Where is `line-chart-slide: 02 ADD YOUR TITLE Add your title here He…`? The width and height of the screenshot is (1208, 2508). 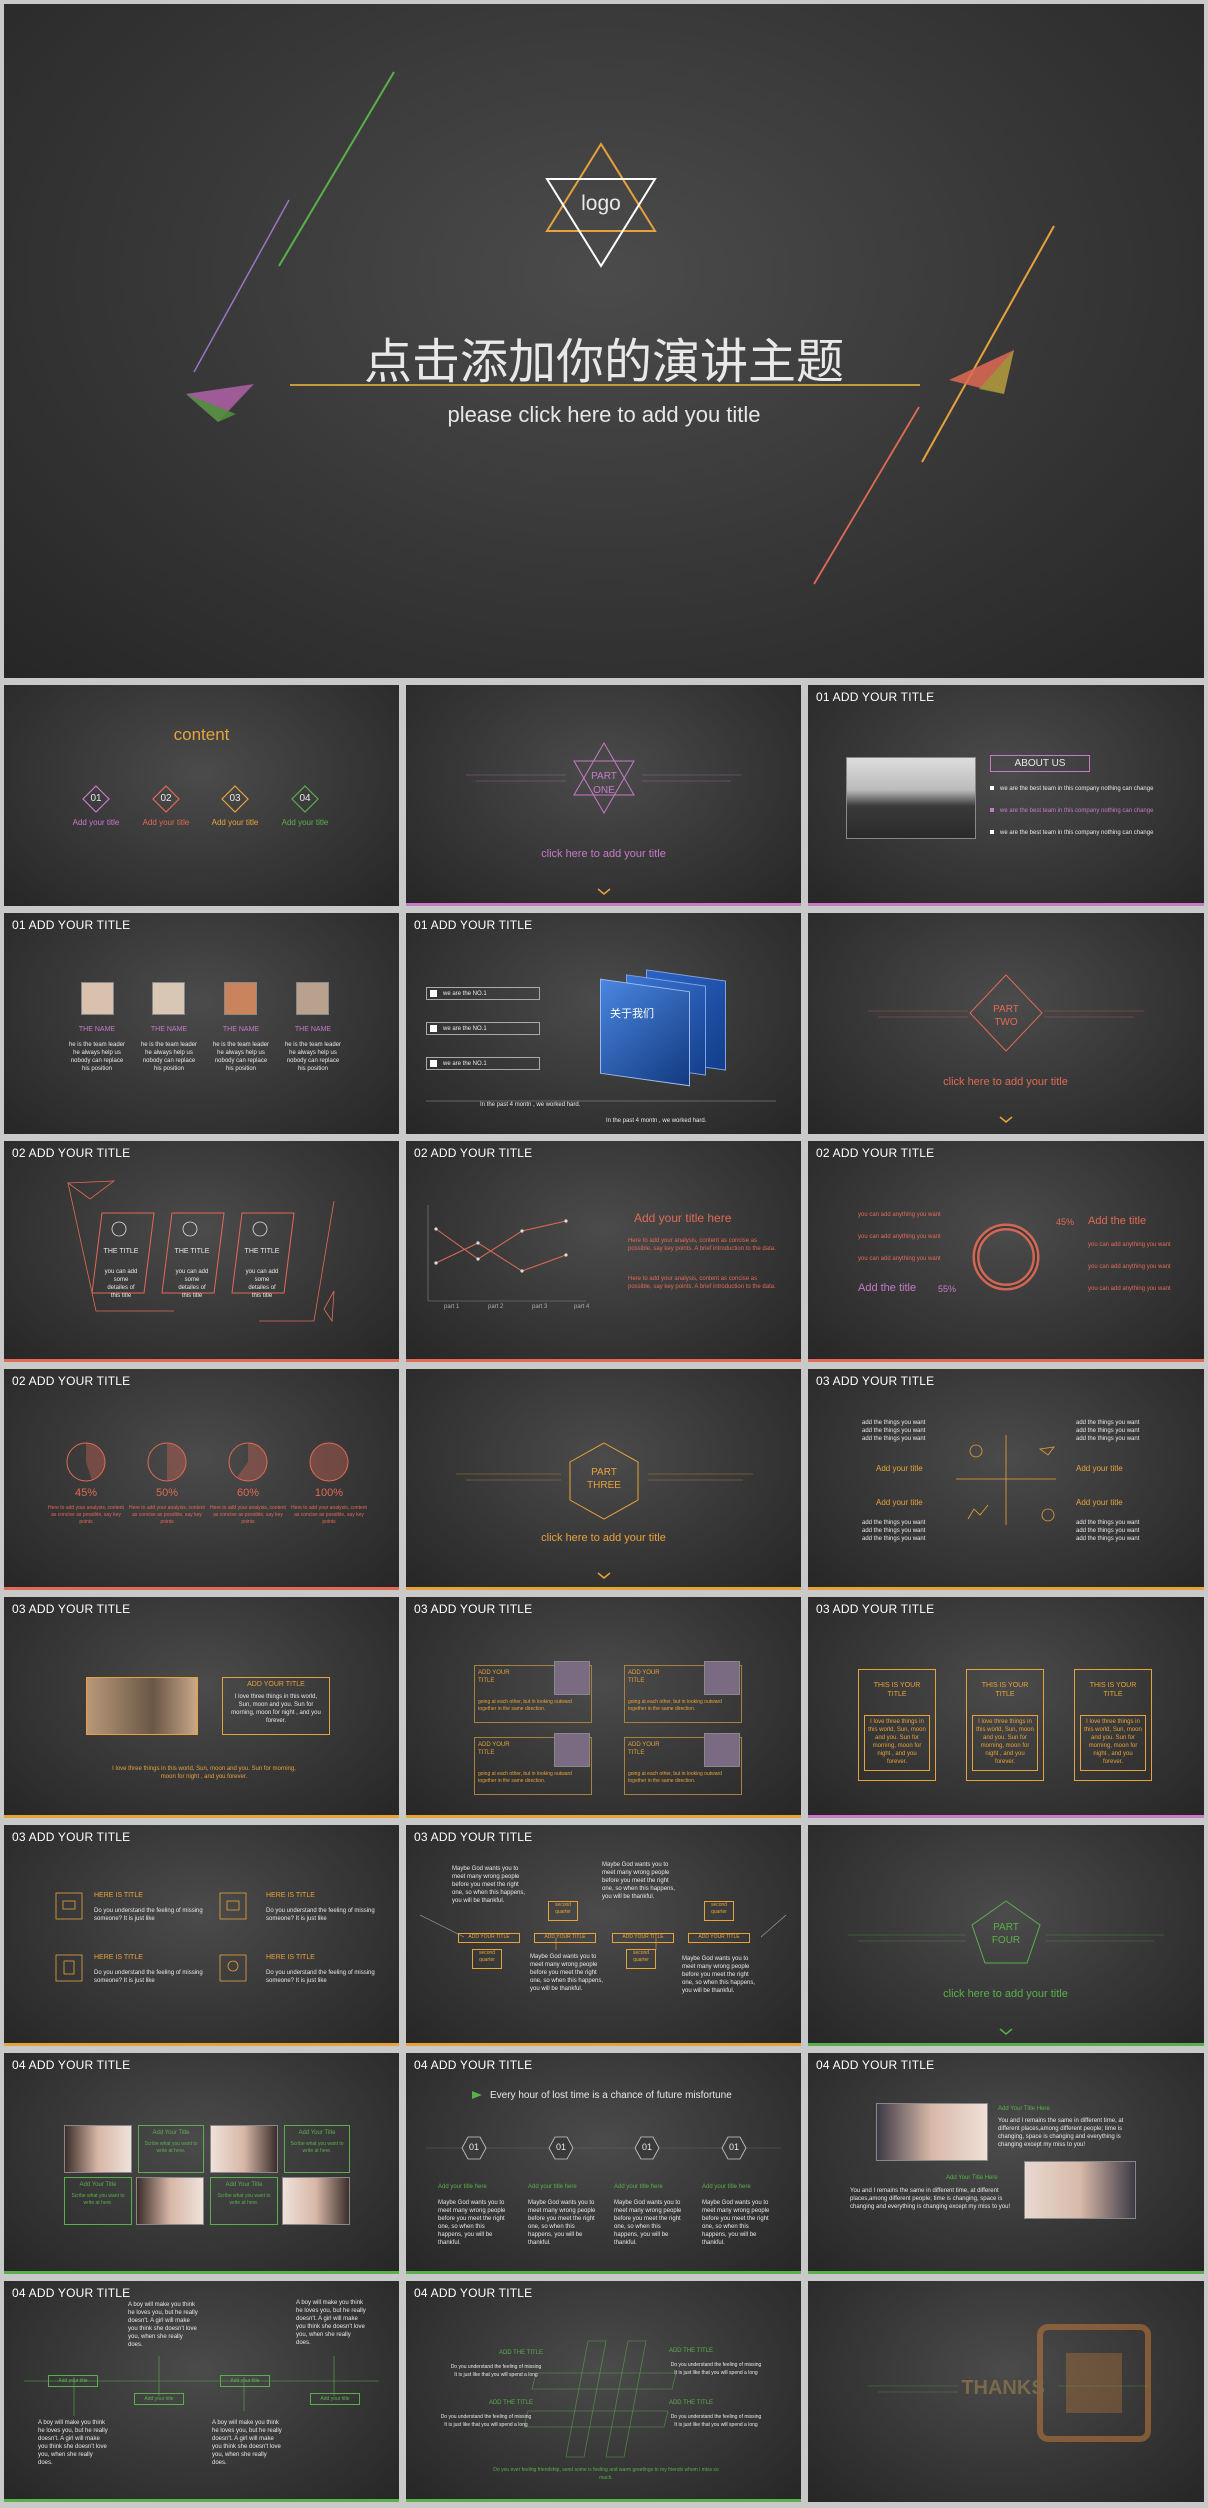 line-chart-slide: 02 ADD YOUR TITLE Add your title here He… is located at coordinates (603, 1251).